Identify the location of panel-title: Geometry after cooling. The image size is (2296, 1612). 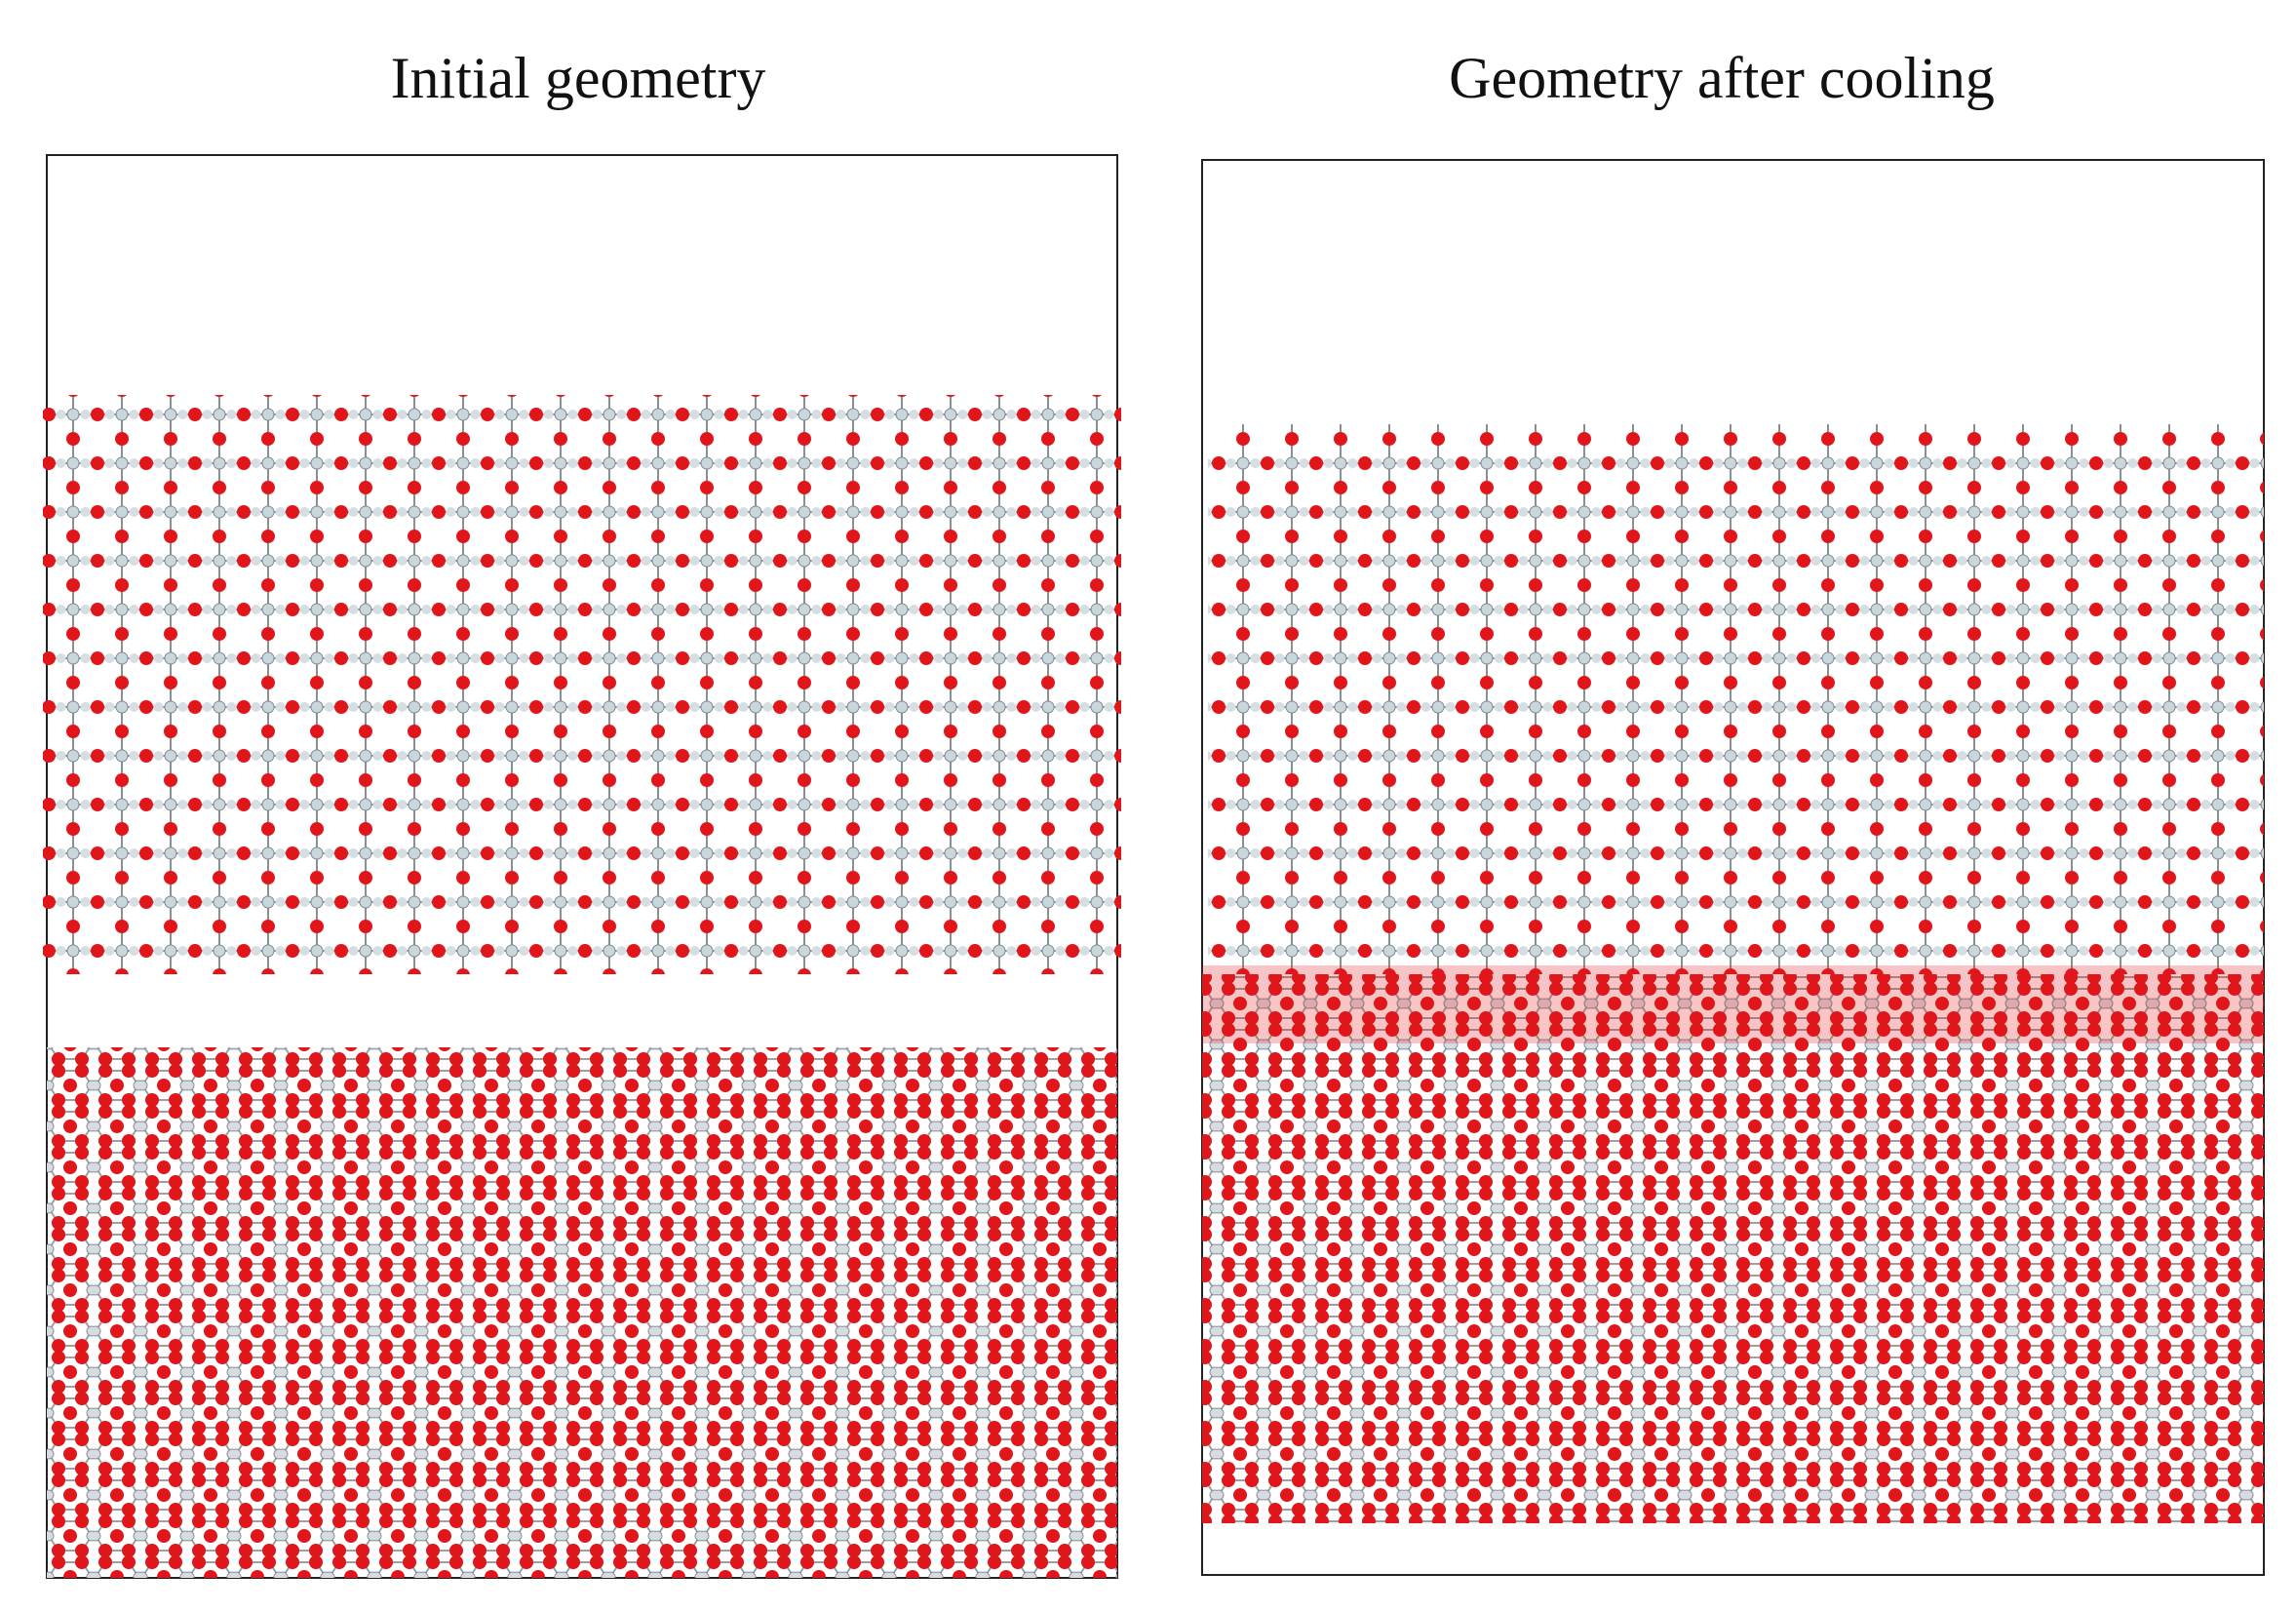
(1722, 78).